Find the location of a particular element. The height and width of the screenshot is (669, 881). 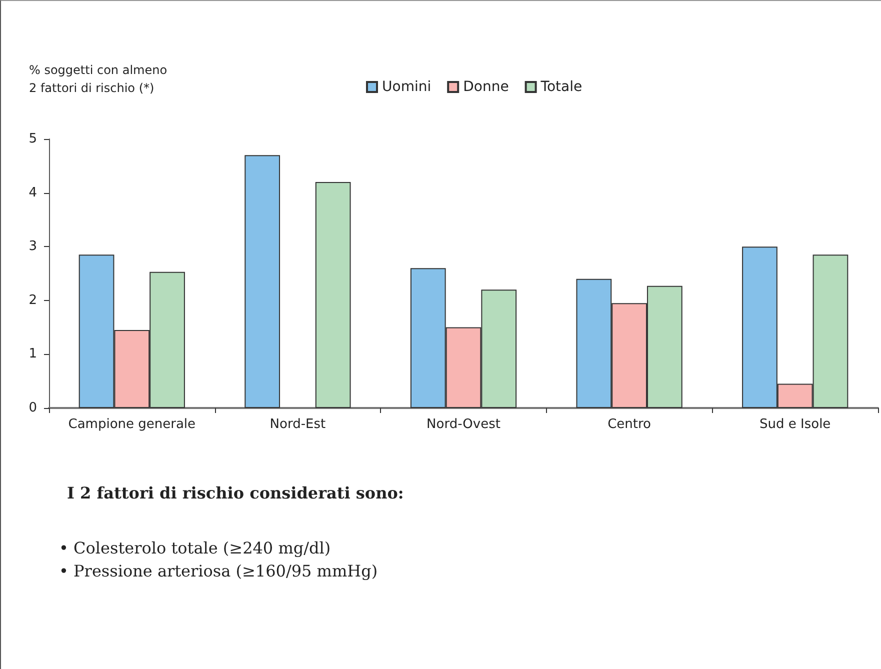

legend-label: Totale is located at coordinates (561, 87).